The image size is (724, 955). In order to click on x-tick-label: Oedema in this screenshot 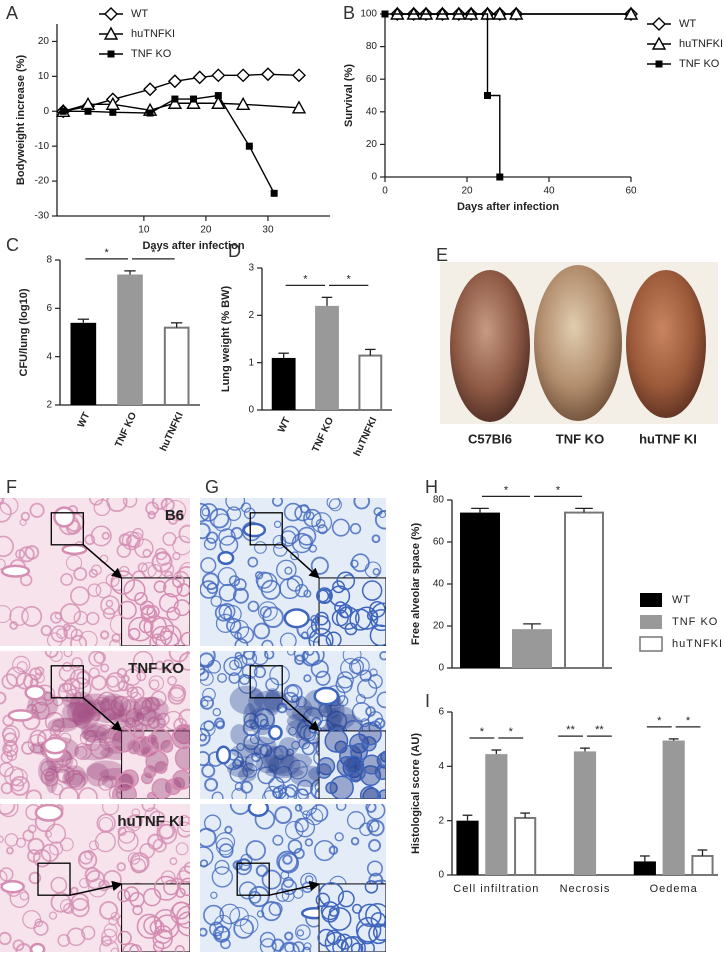, I will do `click(674, 889)`.